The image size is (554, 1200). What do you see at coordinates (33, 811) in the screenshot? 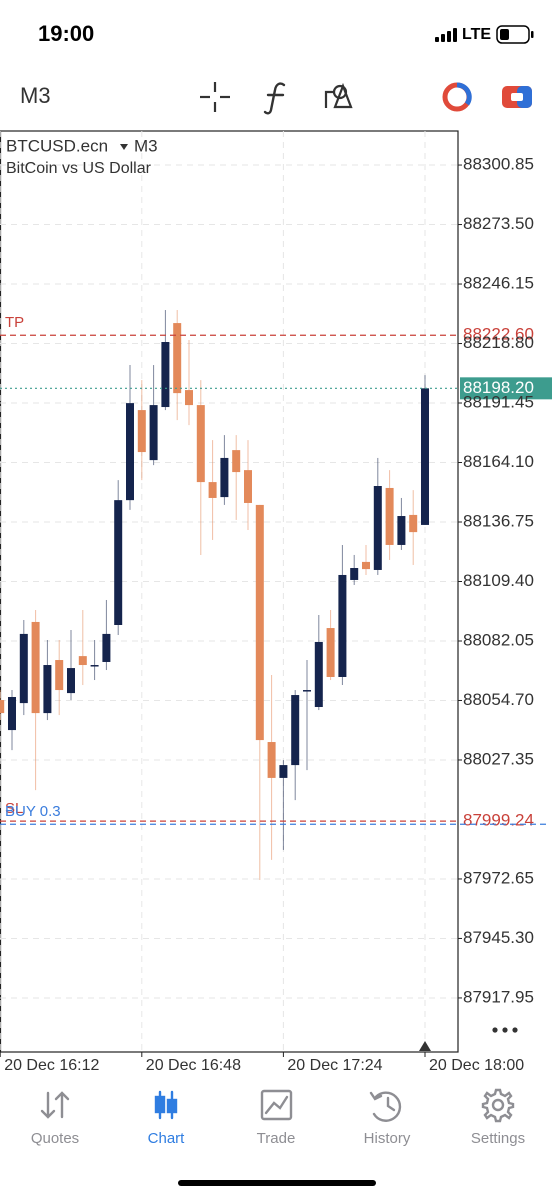
I see `price-level-name: BUY 0.3` at bounding box center [33, 811].